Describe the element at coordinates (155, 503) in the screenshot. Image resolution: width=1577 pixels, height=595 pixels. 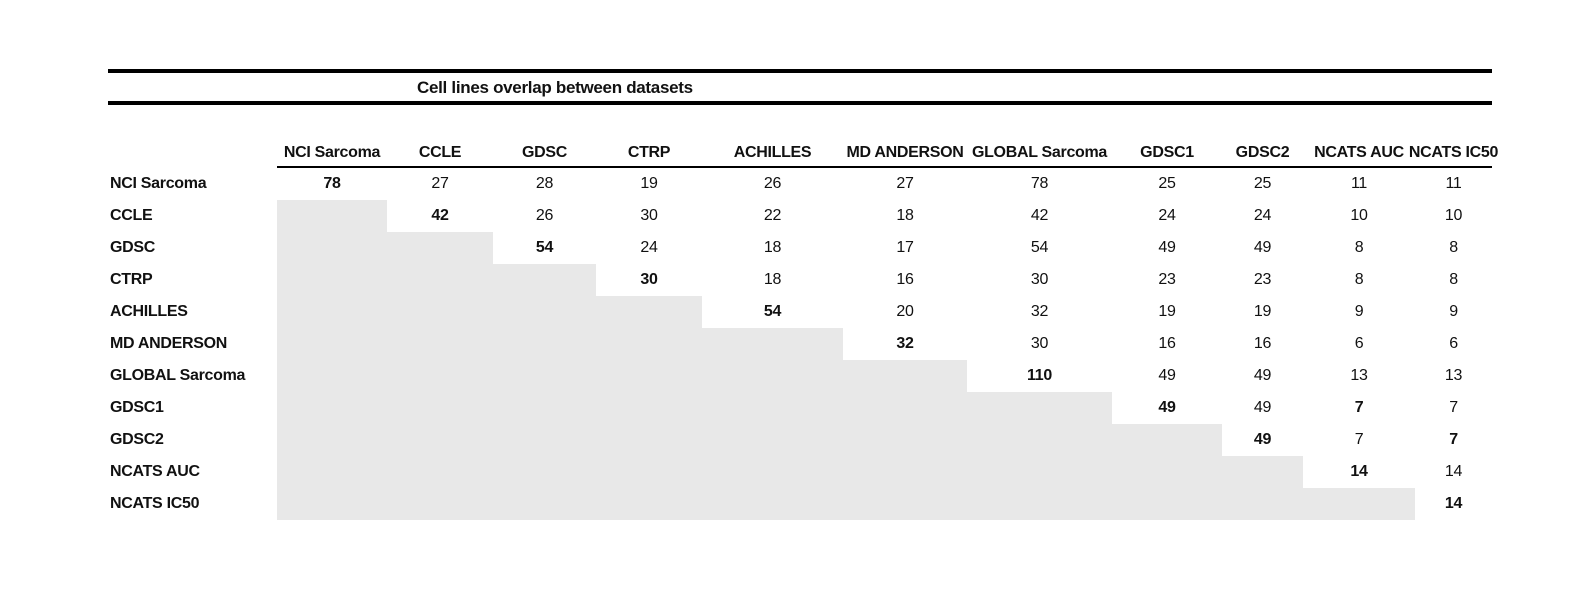
I see `row-label: NCATS IC50` at that location.